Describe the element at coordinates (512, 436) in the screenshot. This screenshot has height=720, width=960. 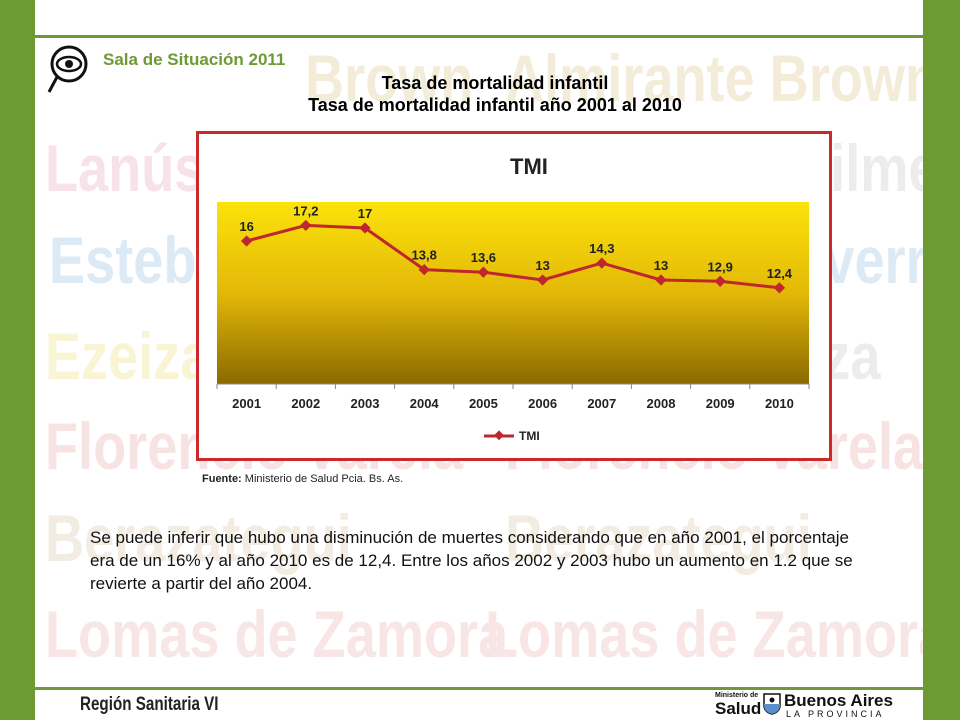
I see `legend: TMI` at that location.